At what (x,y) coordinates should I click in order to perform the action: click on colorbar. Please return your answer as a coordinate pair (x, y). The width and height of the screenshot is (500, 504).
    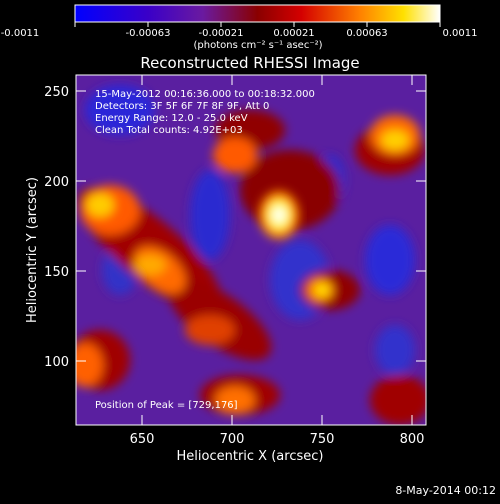
    Looking at the image, I should click on (257, 15).